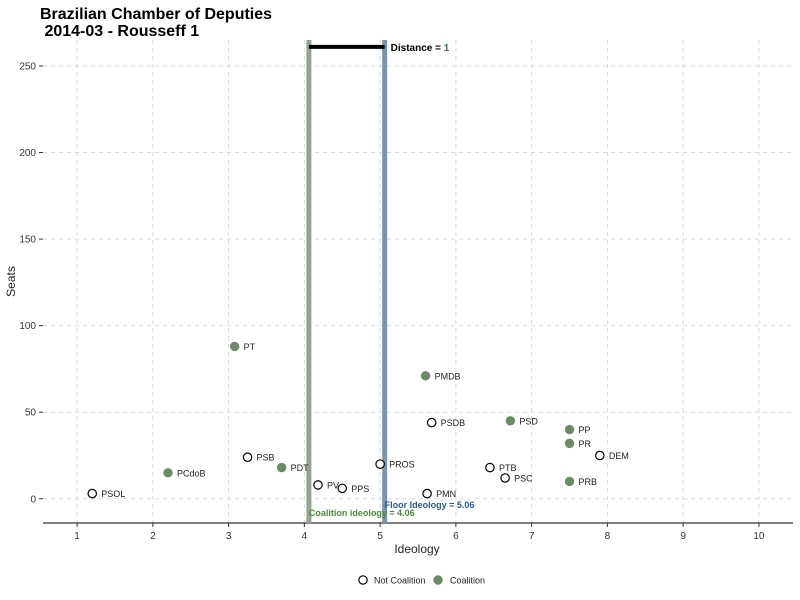 This screenshot has height=600, width=800. Describe the element at coordinates (448, 376) in the screenshot. I see `point-label-pmdb: PMDB` at that location.